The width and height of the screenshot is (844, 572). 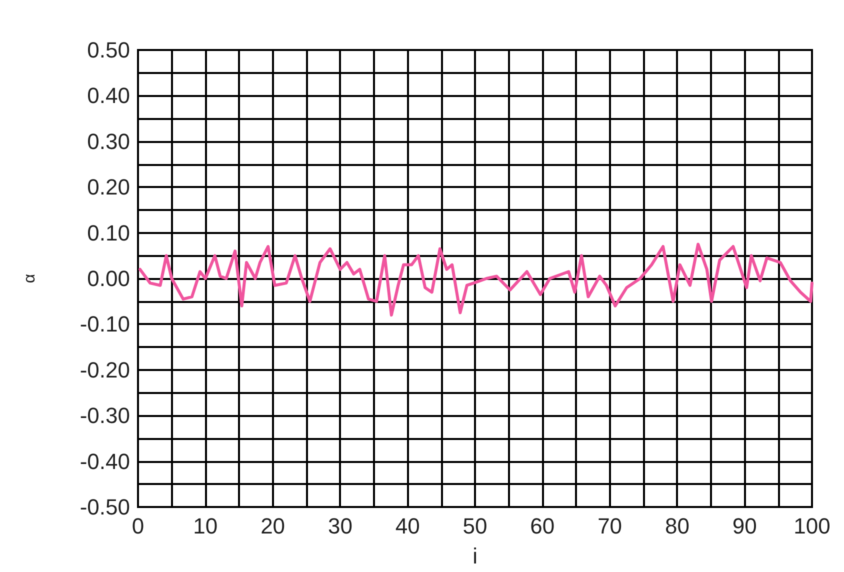 I want to click on y-tick-label: -0.50, so click(x=105, y=507).